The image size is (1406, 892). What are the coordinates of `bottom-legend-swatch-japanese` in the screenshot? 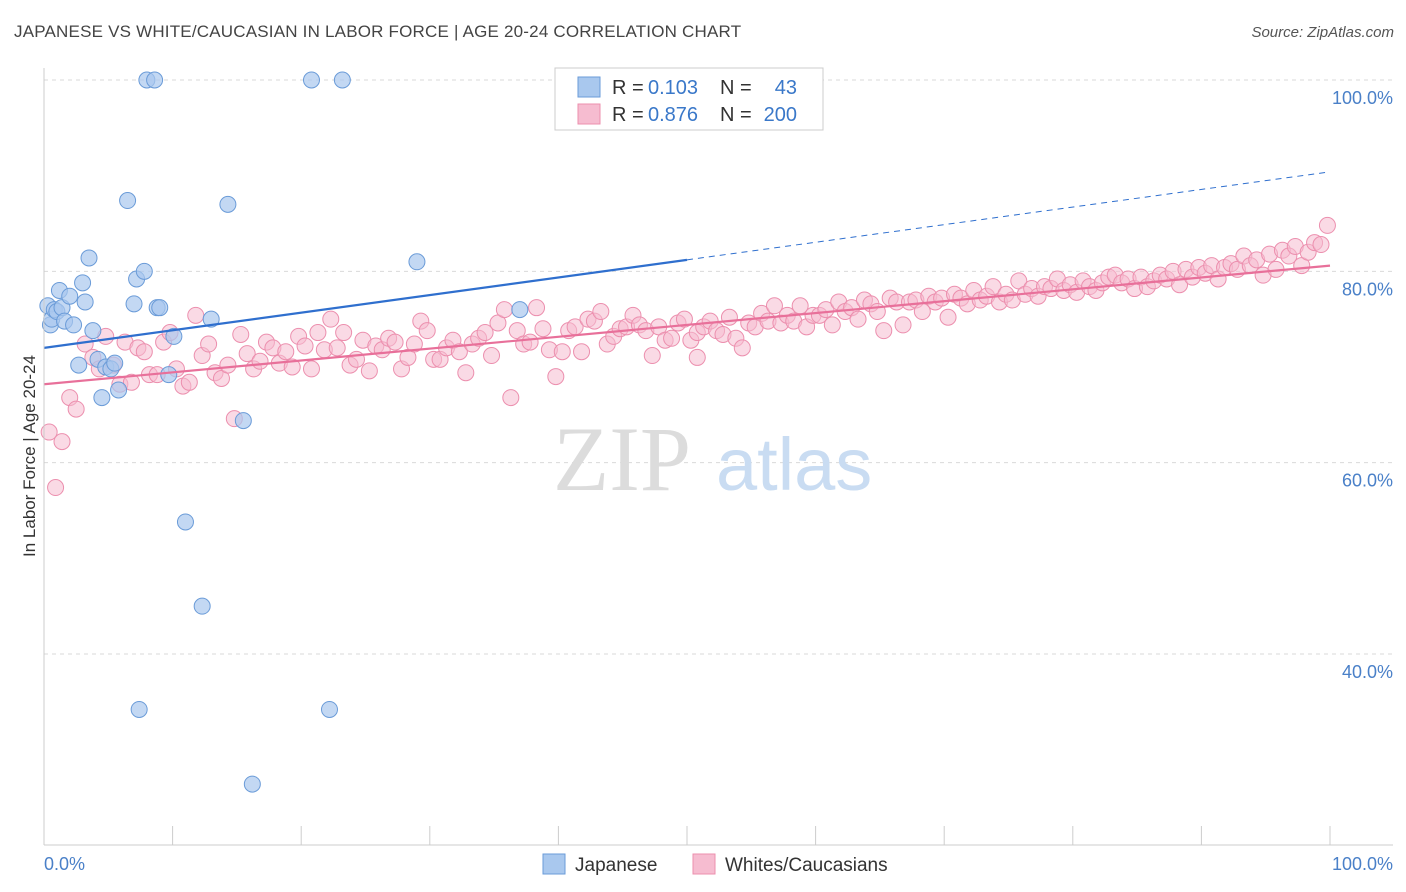 It's located at (554, 864).